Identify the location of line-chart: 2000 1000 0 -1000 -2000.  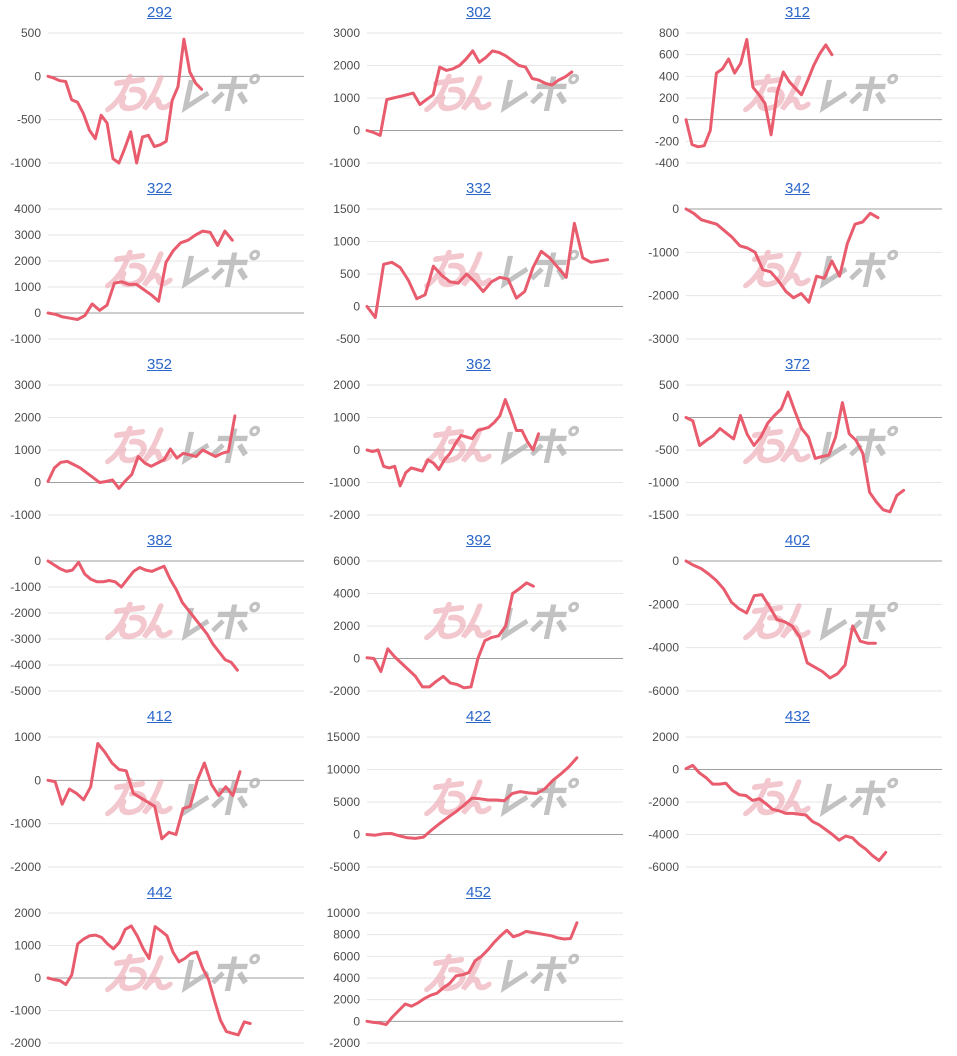
(157, 978).